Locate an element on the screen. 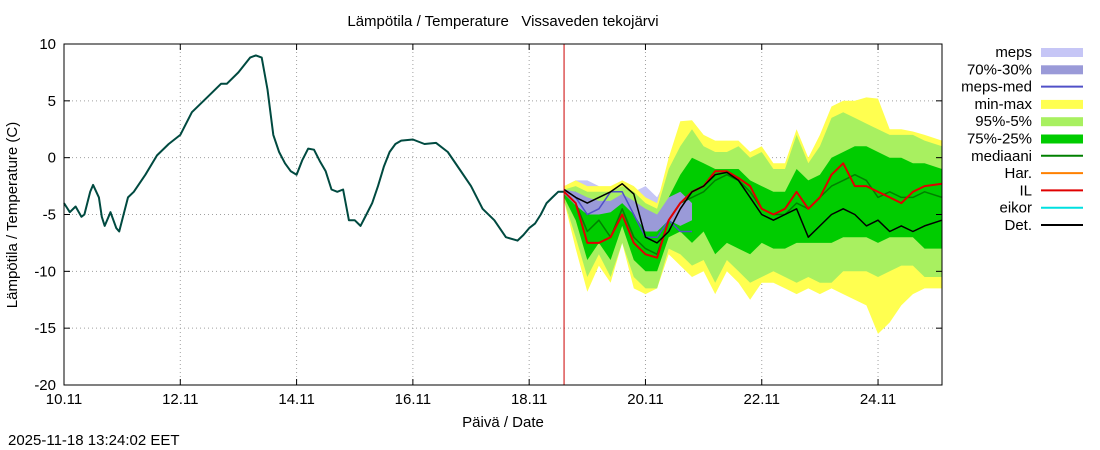  x-tick-label-5: 20.11 is located at coordinates (645, 399).